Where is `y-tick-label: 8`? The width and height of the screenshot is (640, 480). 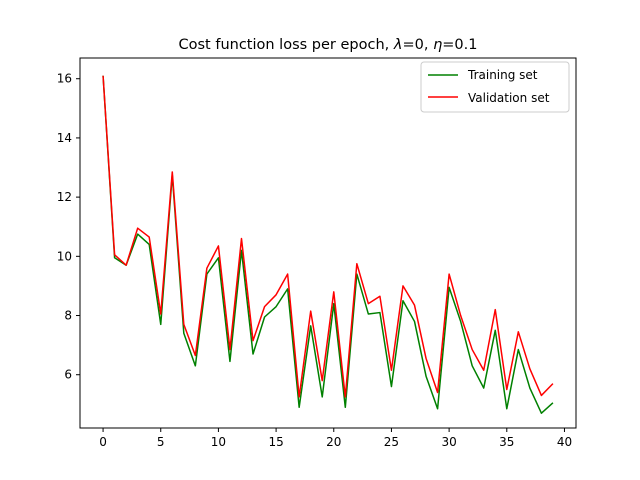 y-tick-label: 8 is located at coordinates (68, 316).